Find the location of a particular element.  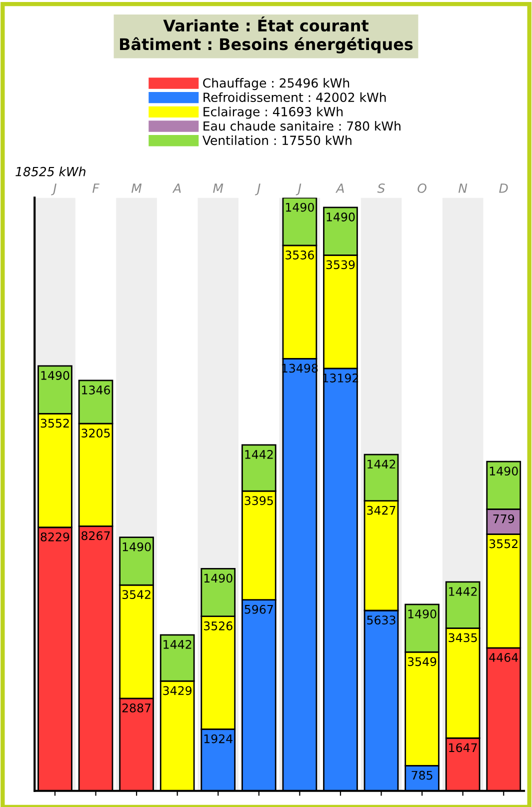

text: 18525 kWh is located at coordinates (51, 171).